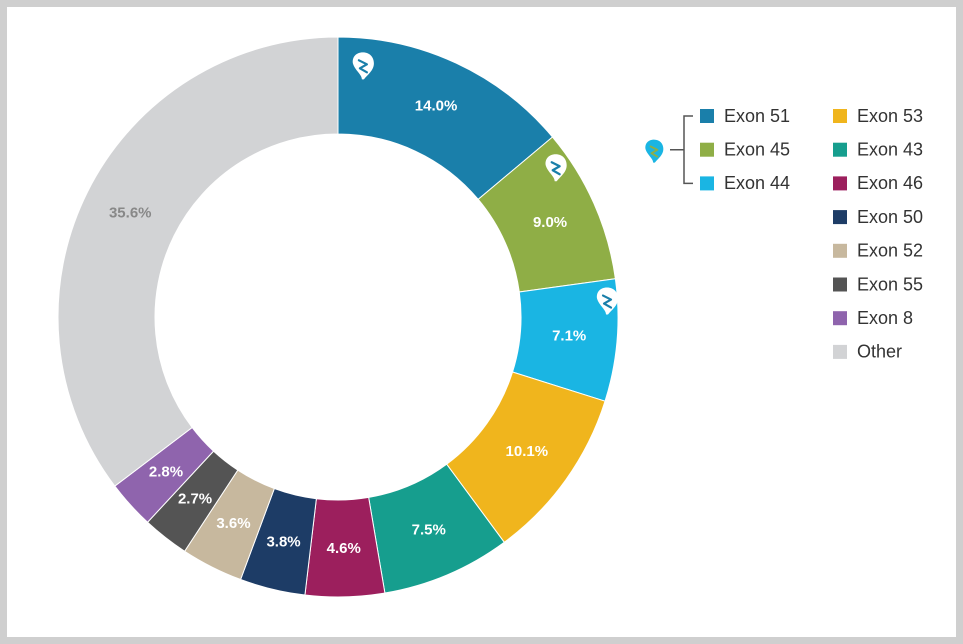 Image resolution: width=963 pixels, height=644 pixels. Describe the element at coordinates (890, 183) in the screenshot. I see `legend-label-exon-46: Exon 46` at that location.